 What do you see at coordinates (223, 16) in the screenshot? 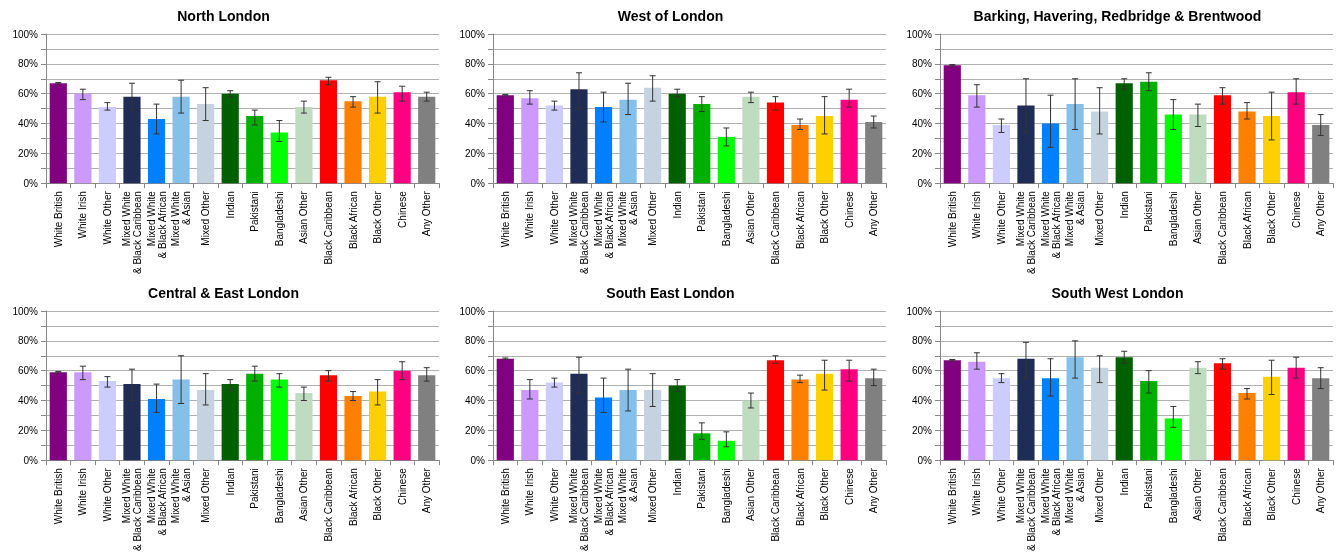
I see `chart-title: North London` at bounding box center [223, 16].